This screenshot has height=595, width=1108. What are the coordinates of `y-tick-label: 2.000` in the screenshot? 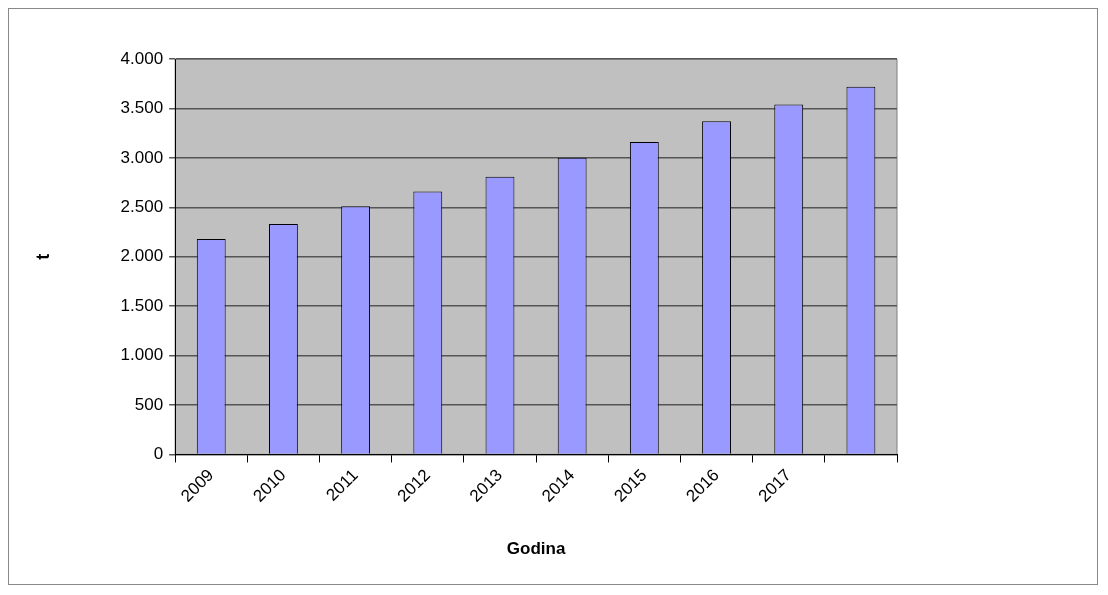 It's located at (142, 256).